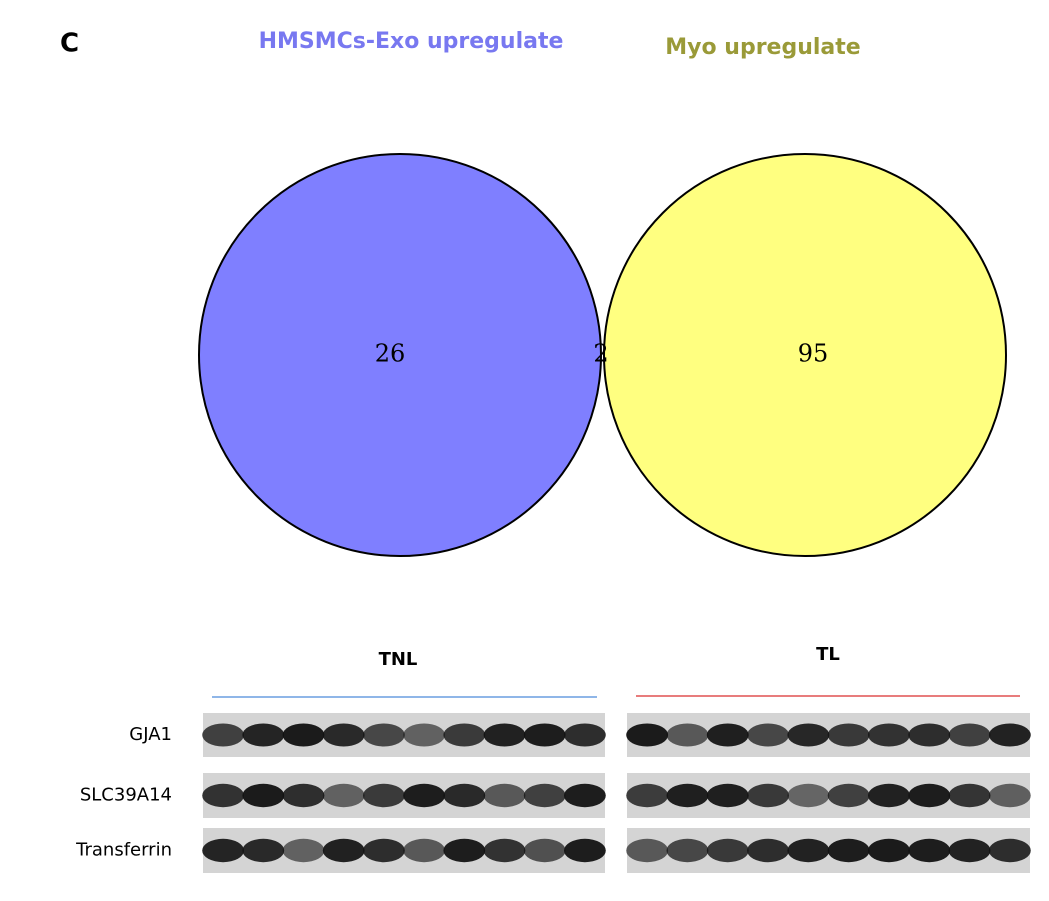 This screenshot has height=901, width=1049. I want to click on row-label: SLC39A14, so click(126, 795).